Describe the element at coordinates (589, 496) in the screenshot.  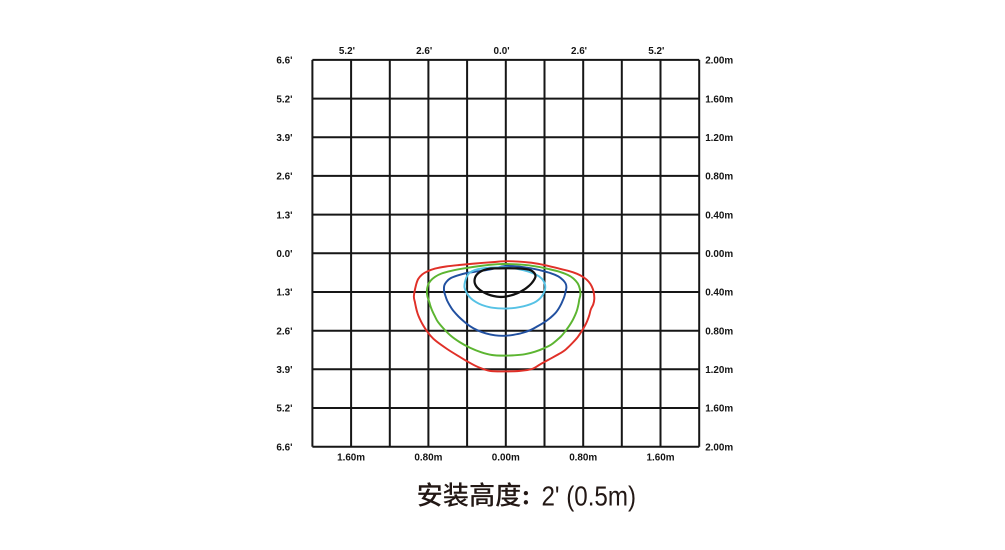
I see `svg-text: 2' (0.5m)` at that location.